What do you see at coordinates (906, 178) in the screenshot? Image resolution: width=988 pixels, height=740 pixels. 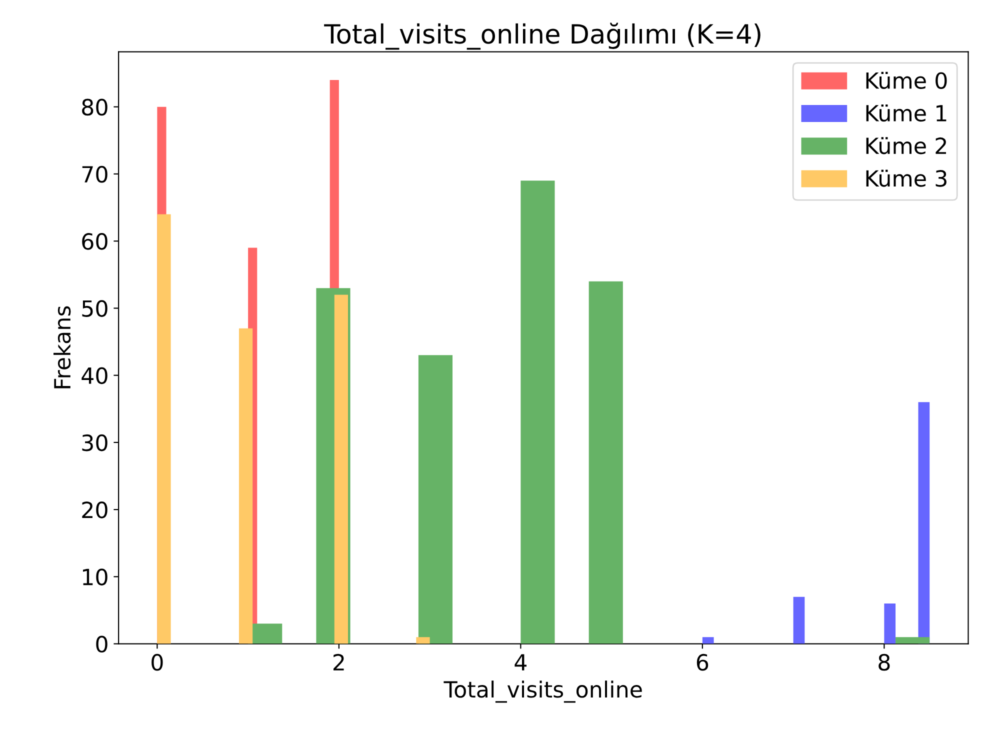 I see `legend-label: Küme 3` at bounding box center [906, 178].